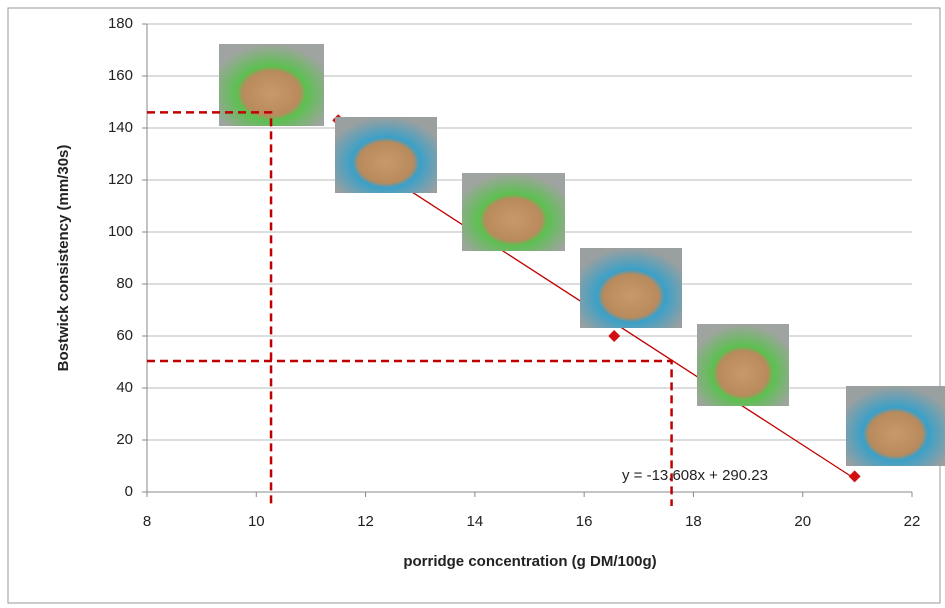 This screenshot has height=608, width=945. Describe the element at coordinates (124, 439) in the screenshot. I see `y-tick-label: 20` at that location.